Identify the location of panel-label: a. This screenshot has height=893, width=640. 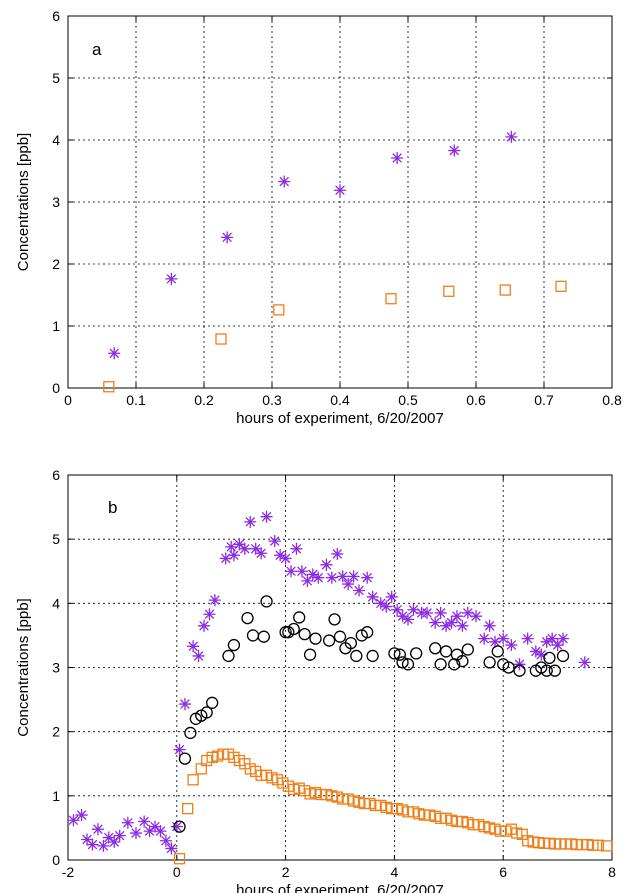
(97, 49).